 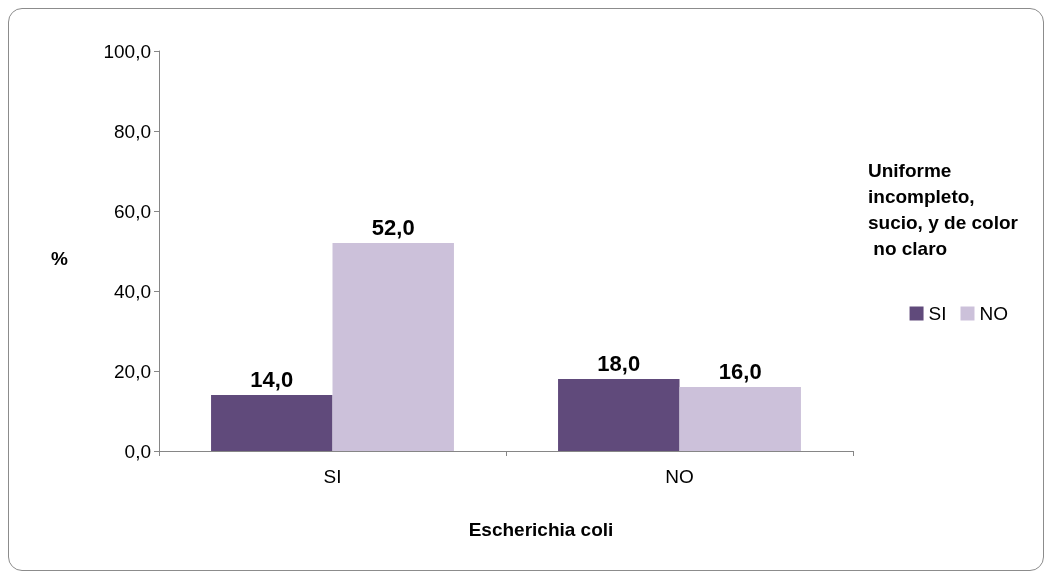 What do you see at coordinates (937, 313) in the screenshot?
I see `legend-label: SI` at bounding box center [937, 313].